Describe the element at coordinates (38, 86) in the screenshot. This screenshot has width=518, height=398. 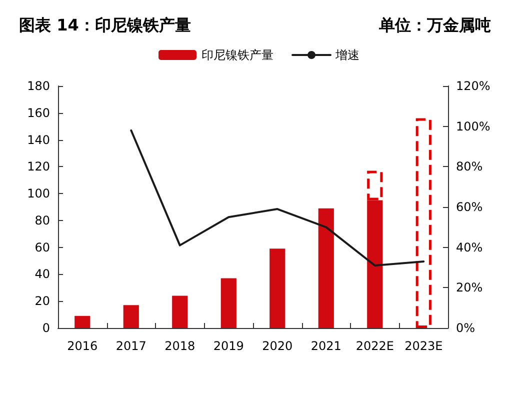
I see `y-tick-label: 180` at that location.